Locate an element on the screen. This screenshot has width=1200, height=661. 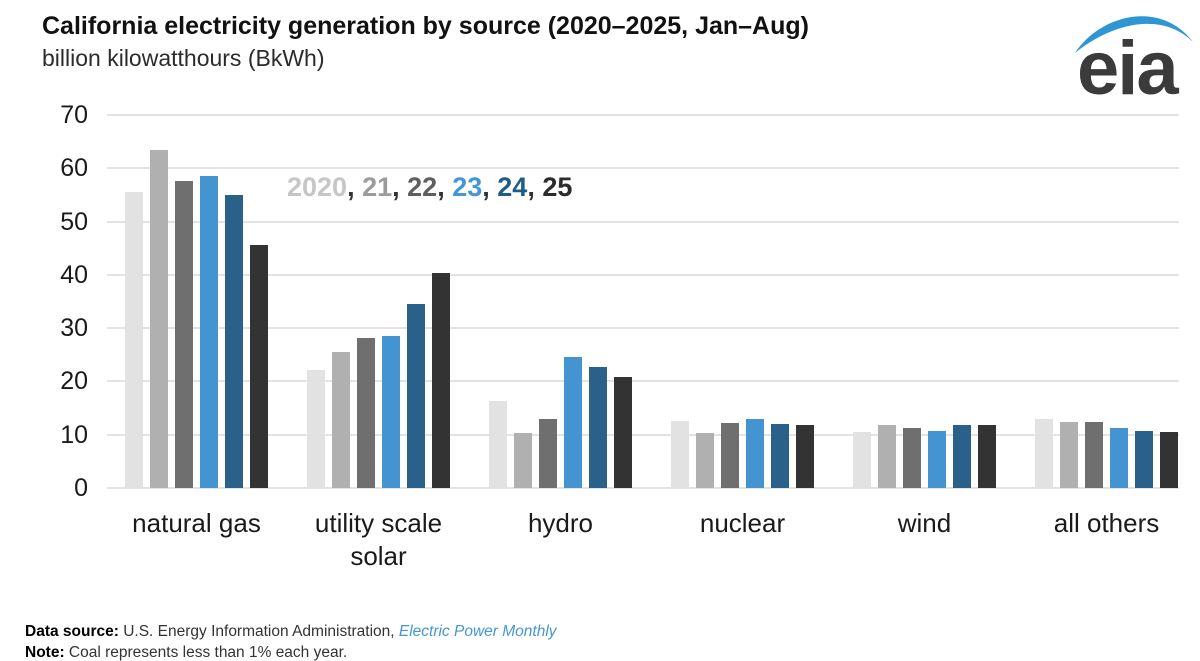
x-axis-label-hydro: hydro is located at coordinates (560, 523).